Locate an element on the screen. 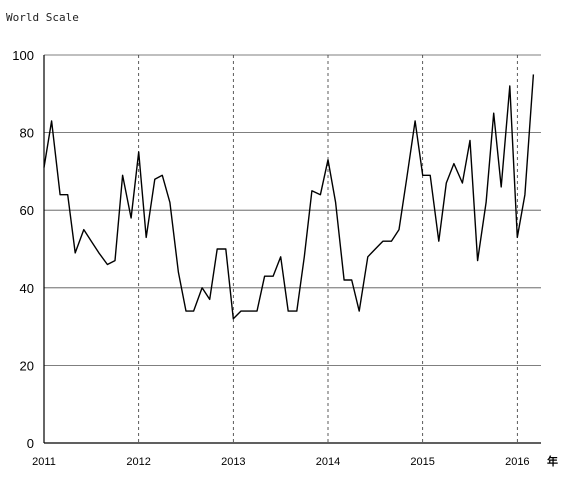  x-tick-label: 2013 is located at coordinates (233, 462).